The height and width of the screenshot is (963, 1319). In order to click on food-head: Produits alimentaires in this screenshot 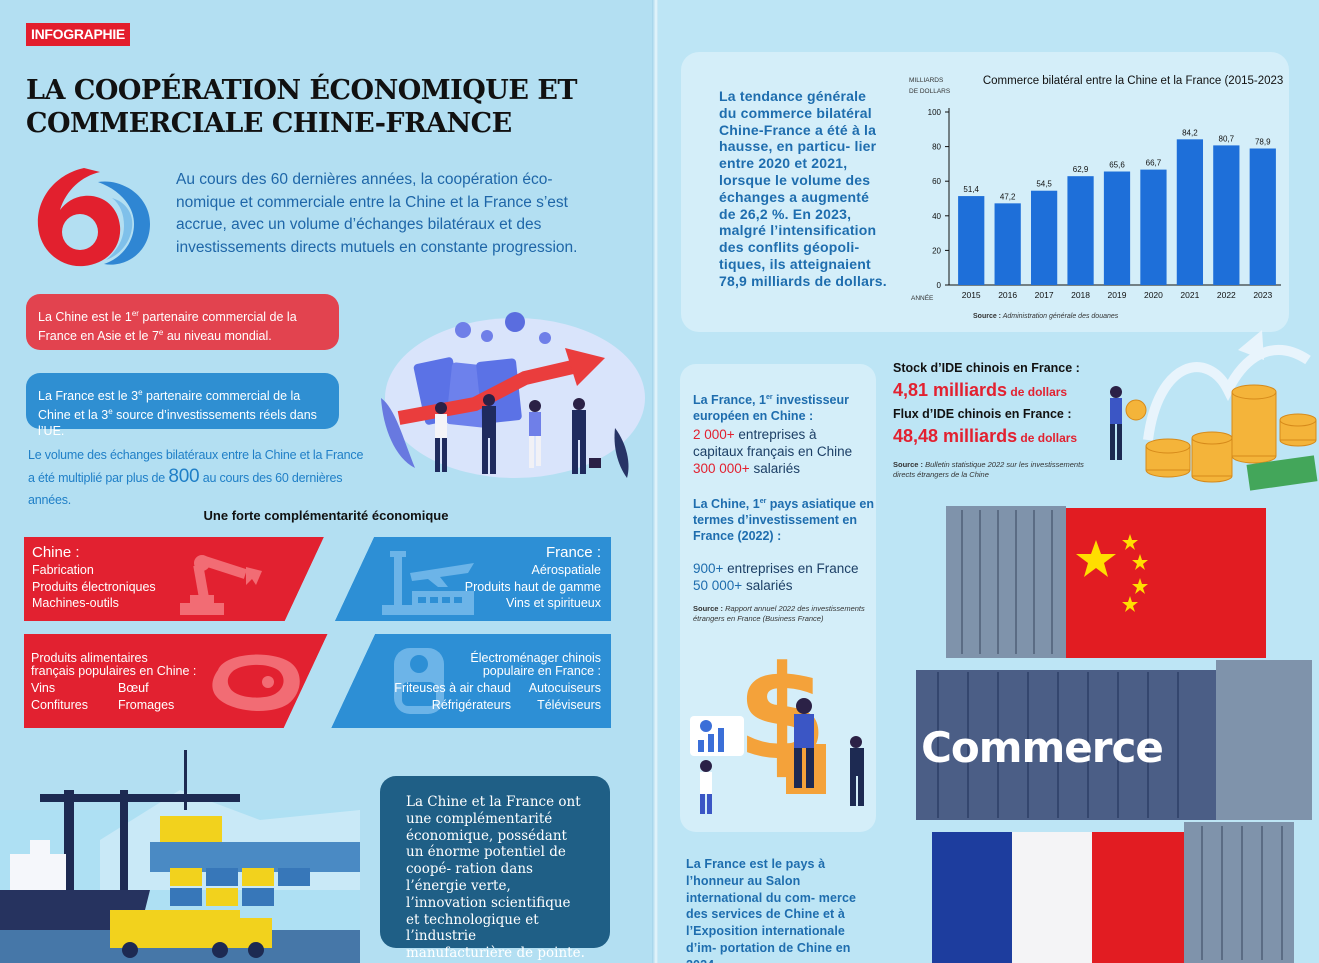, I will do `click(89, 658)`.